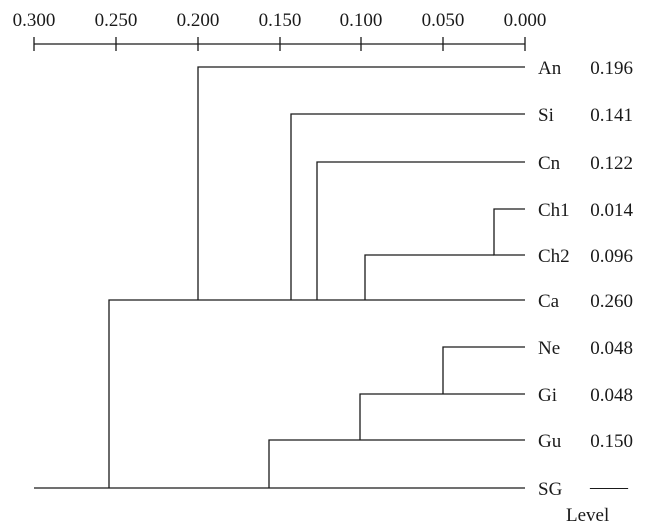 Image resolution: width=645 pixels, height=526 pixels. What do you see at coordinates (587, 515) in the screenshot?
I see `level-label: Level` at bounding box center [587, 515].